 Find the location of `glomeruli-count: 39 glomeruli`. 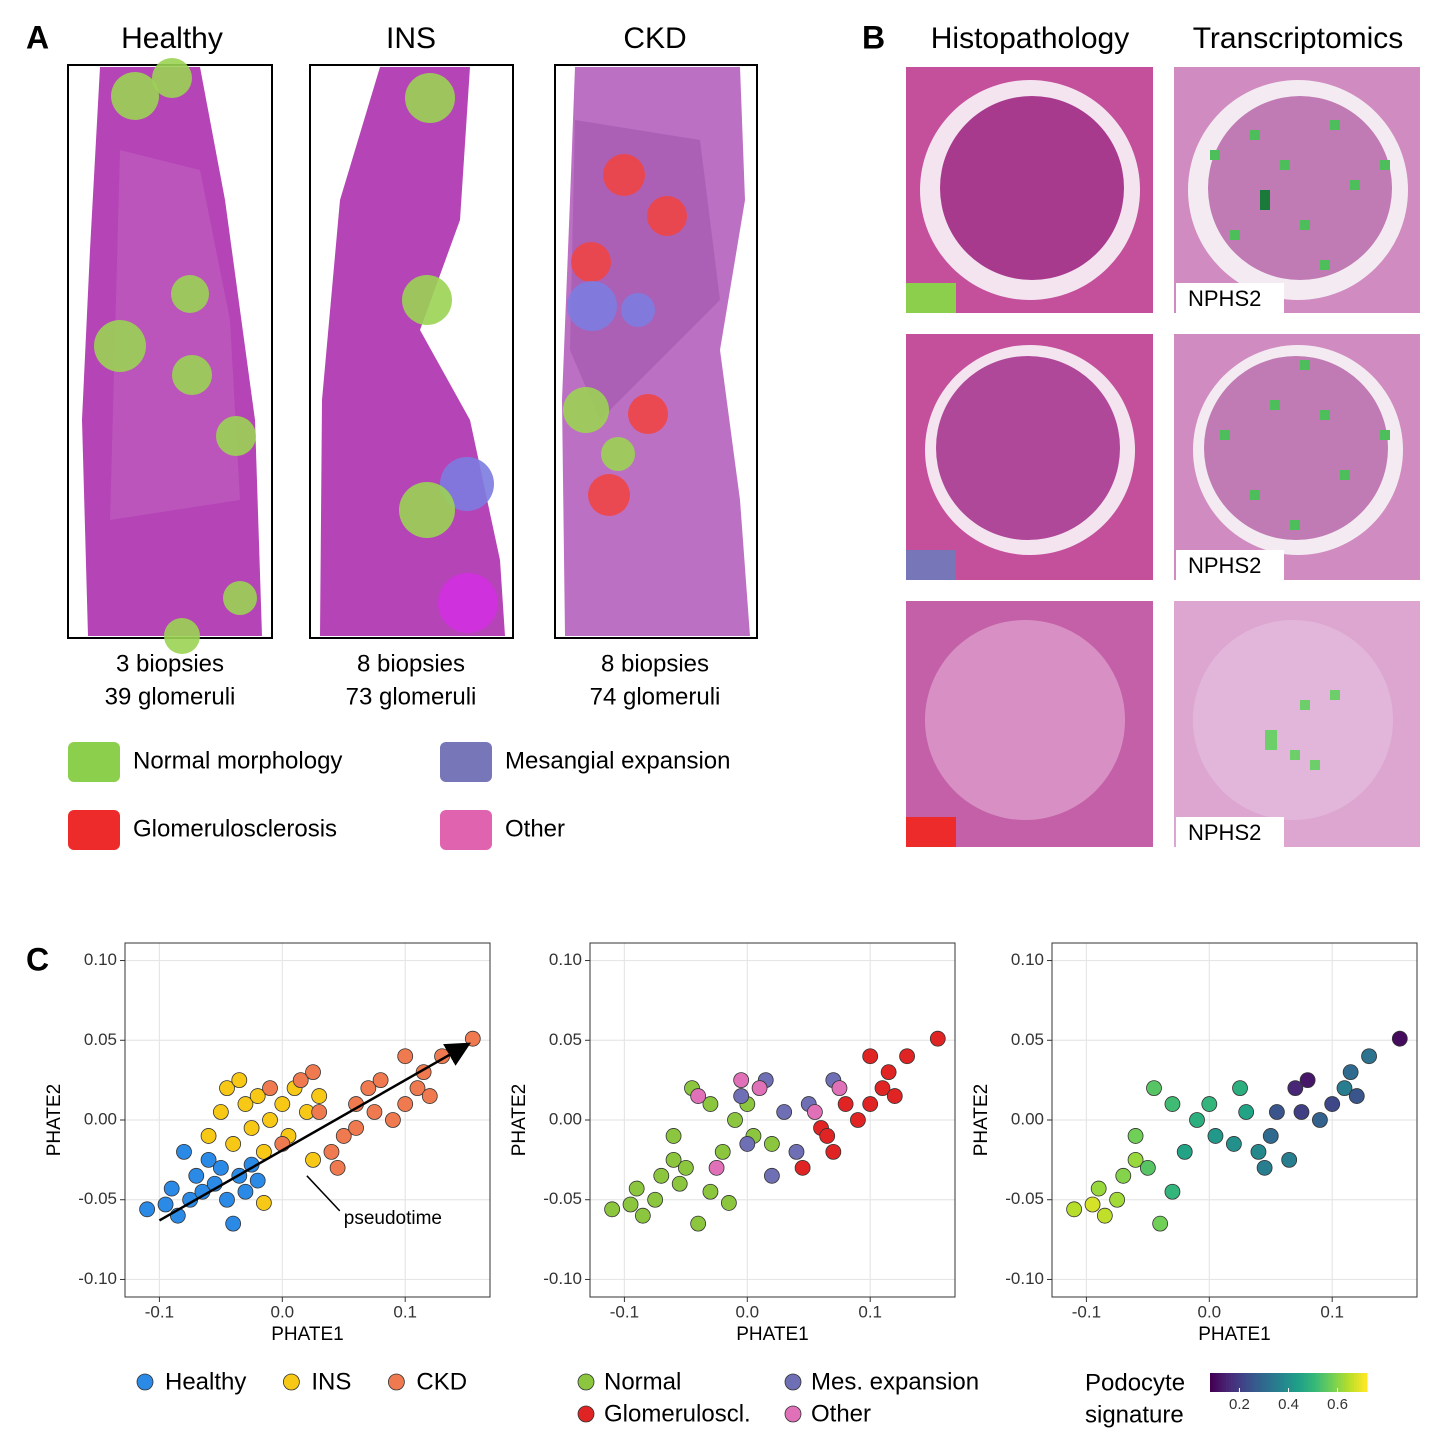

glomeruli-count: 39 glomeruli is located at coordinates (170, 696).